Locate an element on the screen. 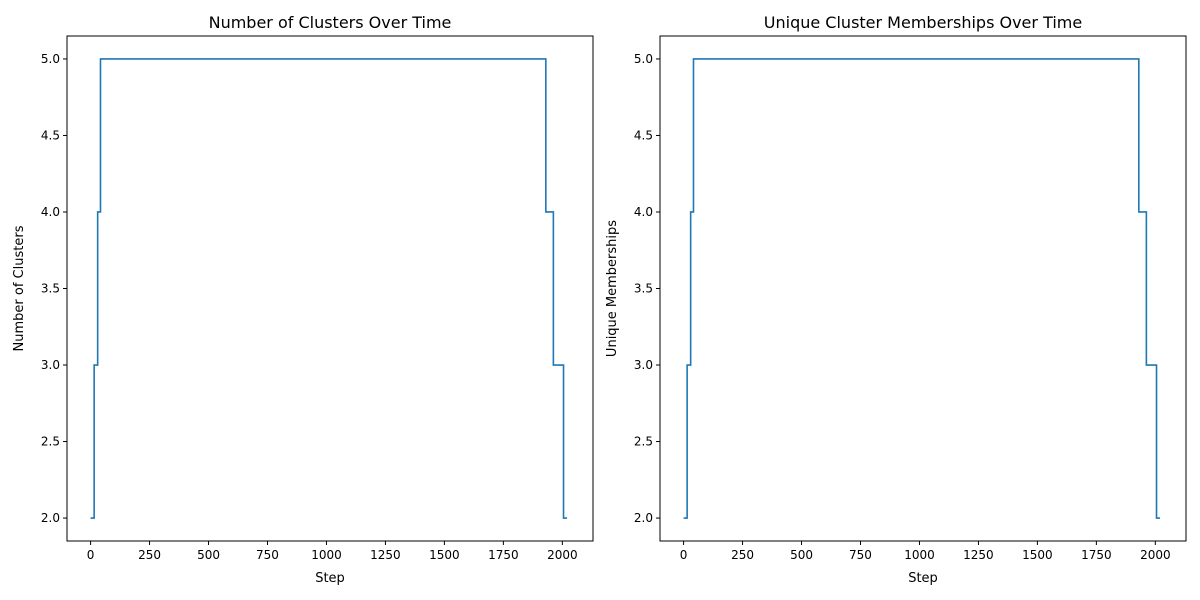  y-axis-label: Unique Memberships is located at coordinates (612, 288).